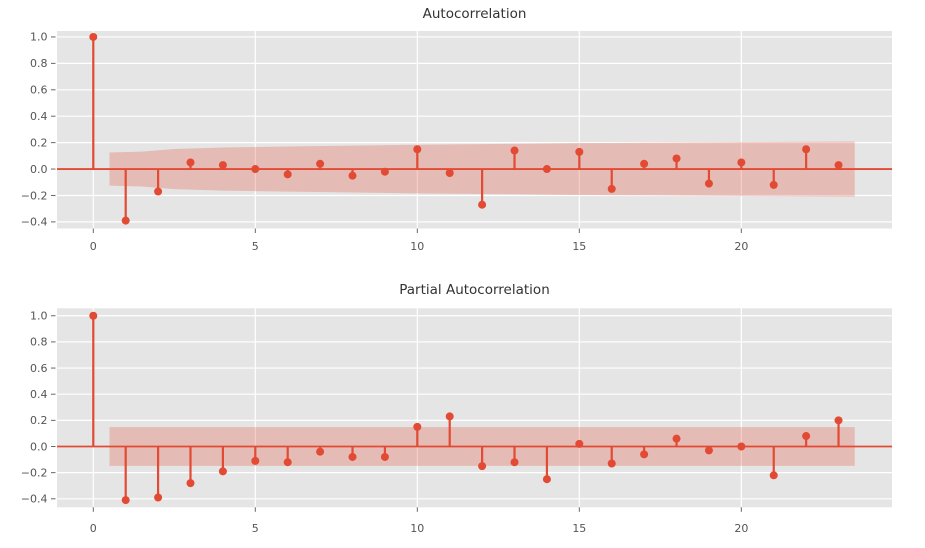 The width and height of the screenshot is (925, 548). Describe the element at coordinates (474, 14) in the screenshot. I see `acf-title: Autocorrelation` at that location.